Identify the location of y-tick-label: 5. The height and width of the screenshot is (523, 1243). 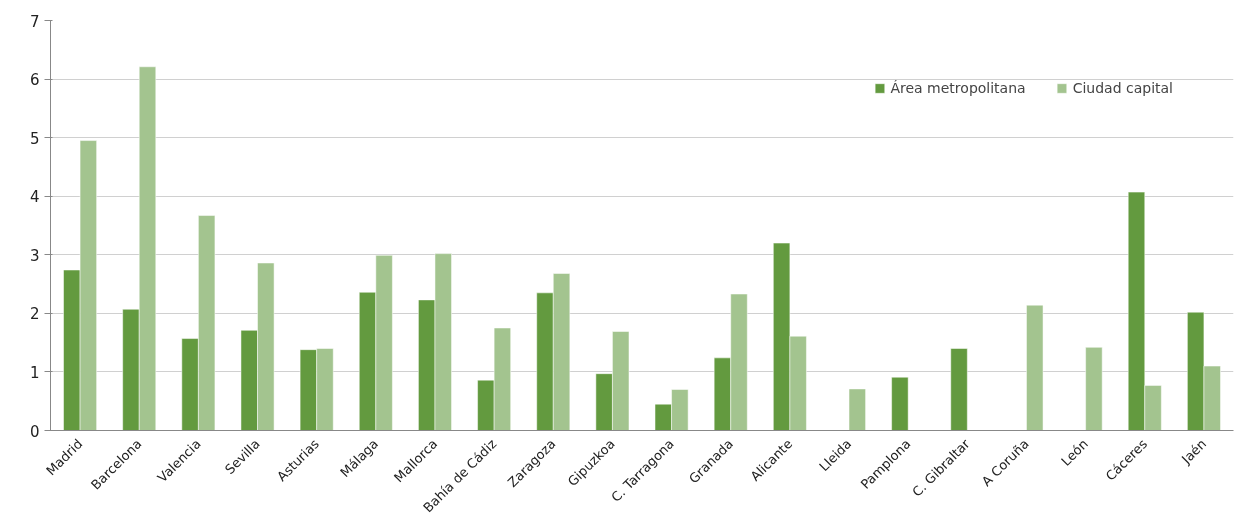
(34, 138).